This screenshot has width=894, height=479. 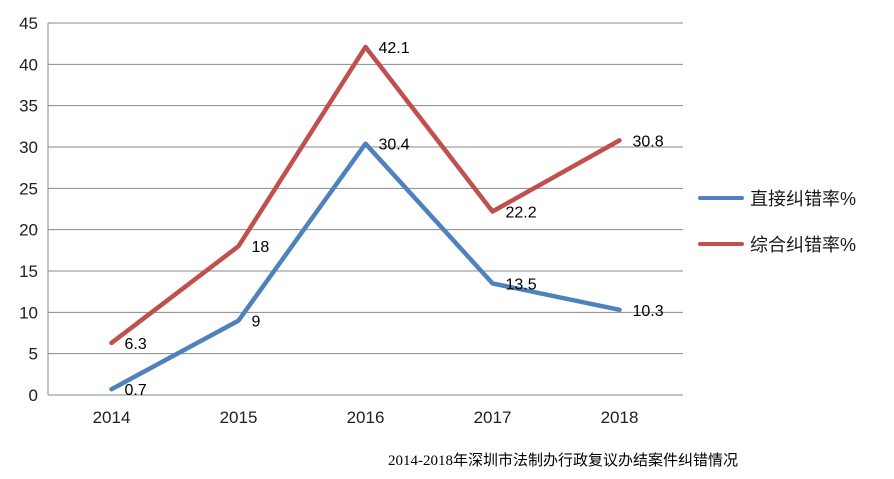 What do you see at coordinates (28, 271) in the screenshot?
I see `y-axis-tick-label: 15` at bounding box center [28, 271].